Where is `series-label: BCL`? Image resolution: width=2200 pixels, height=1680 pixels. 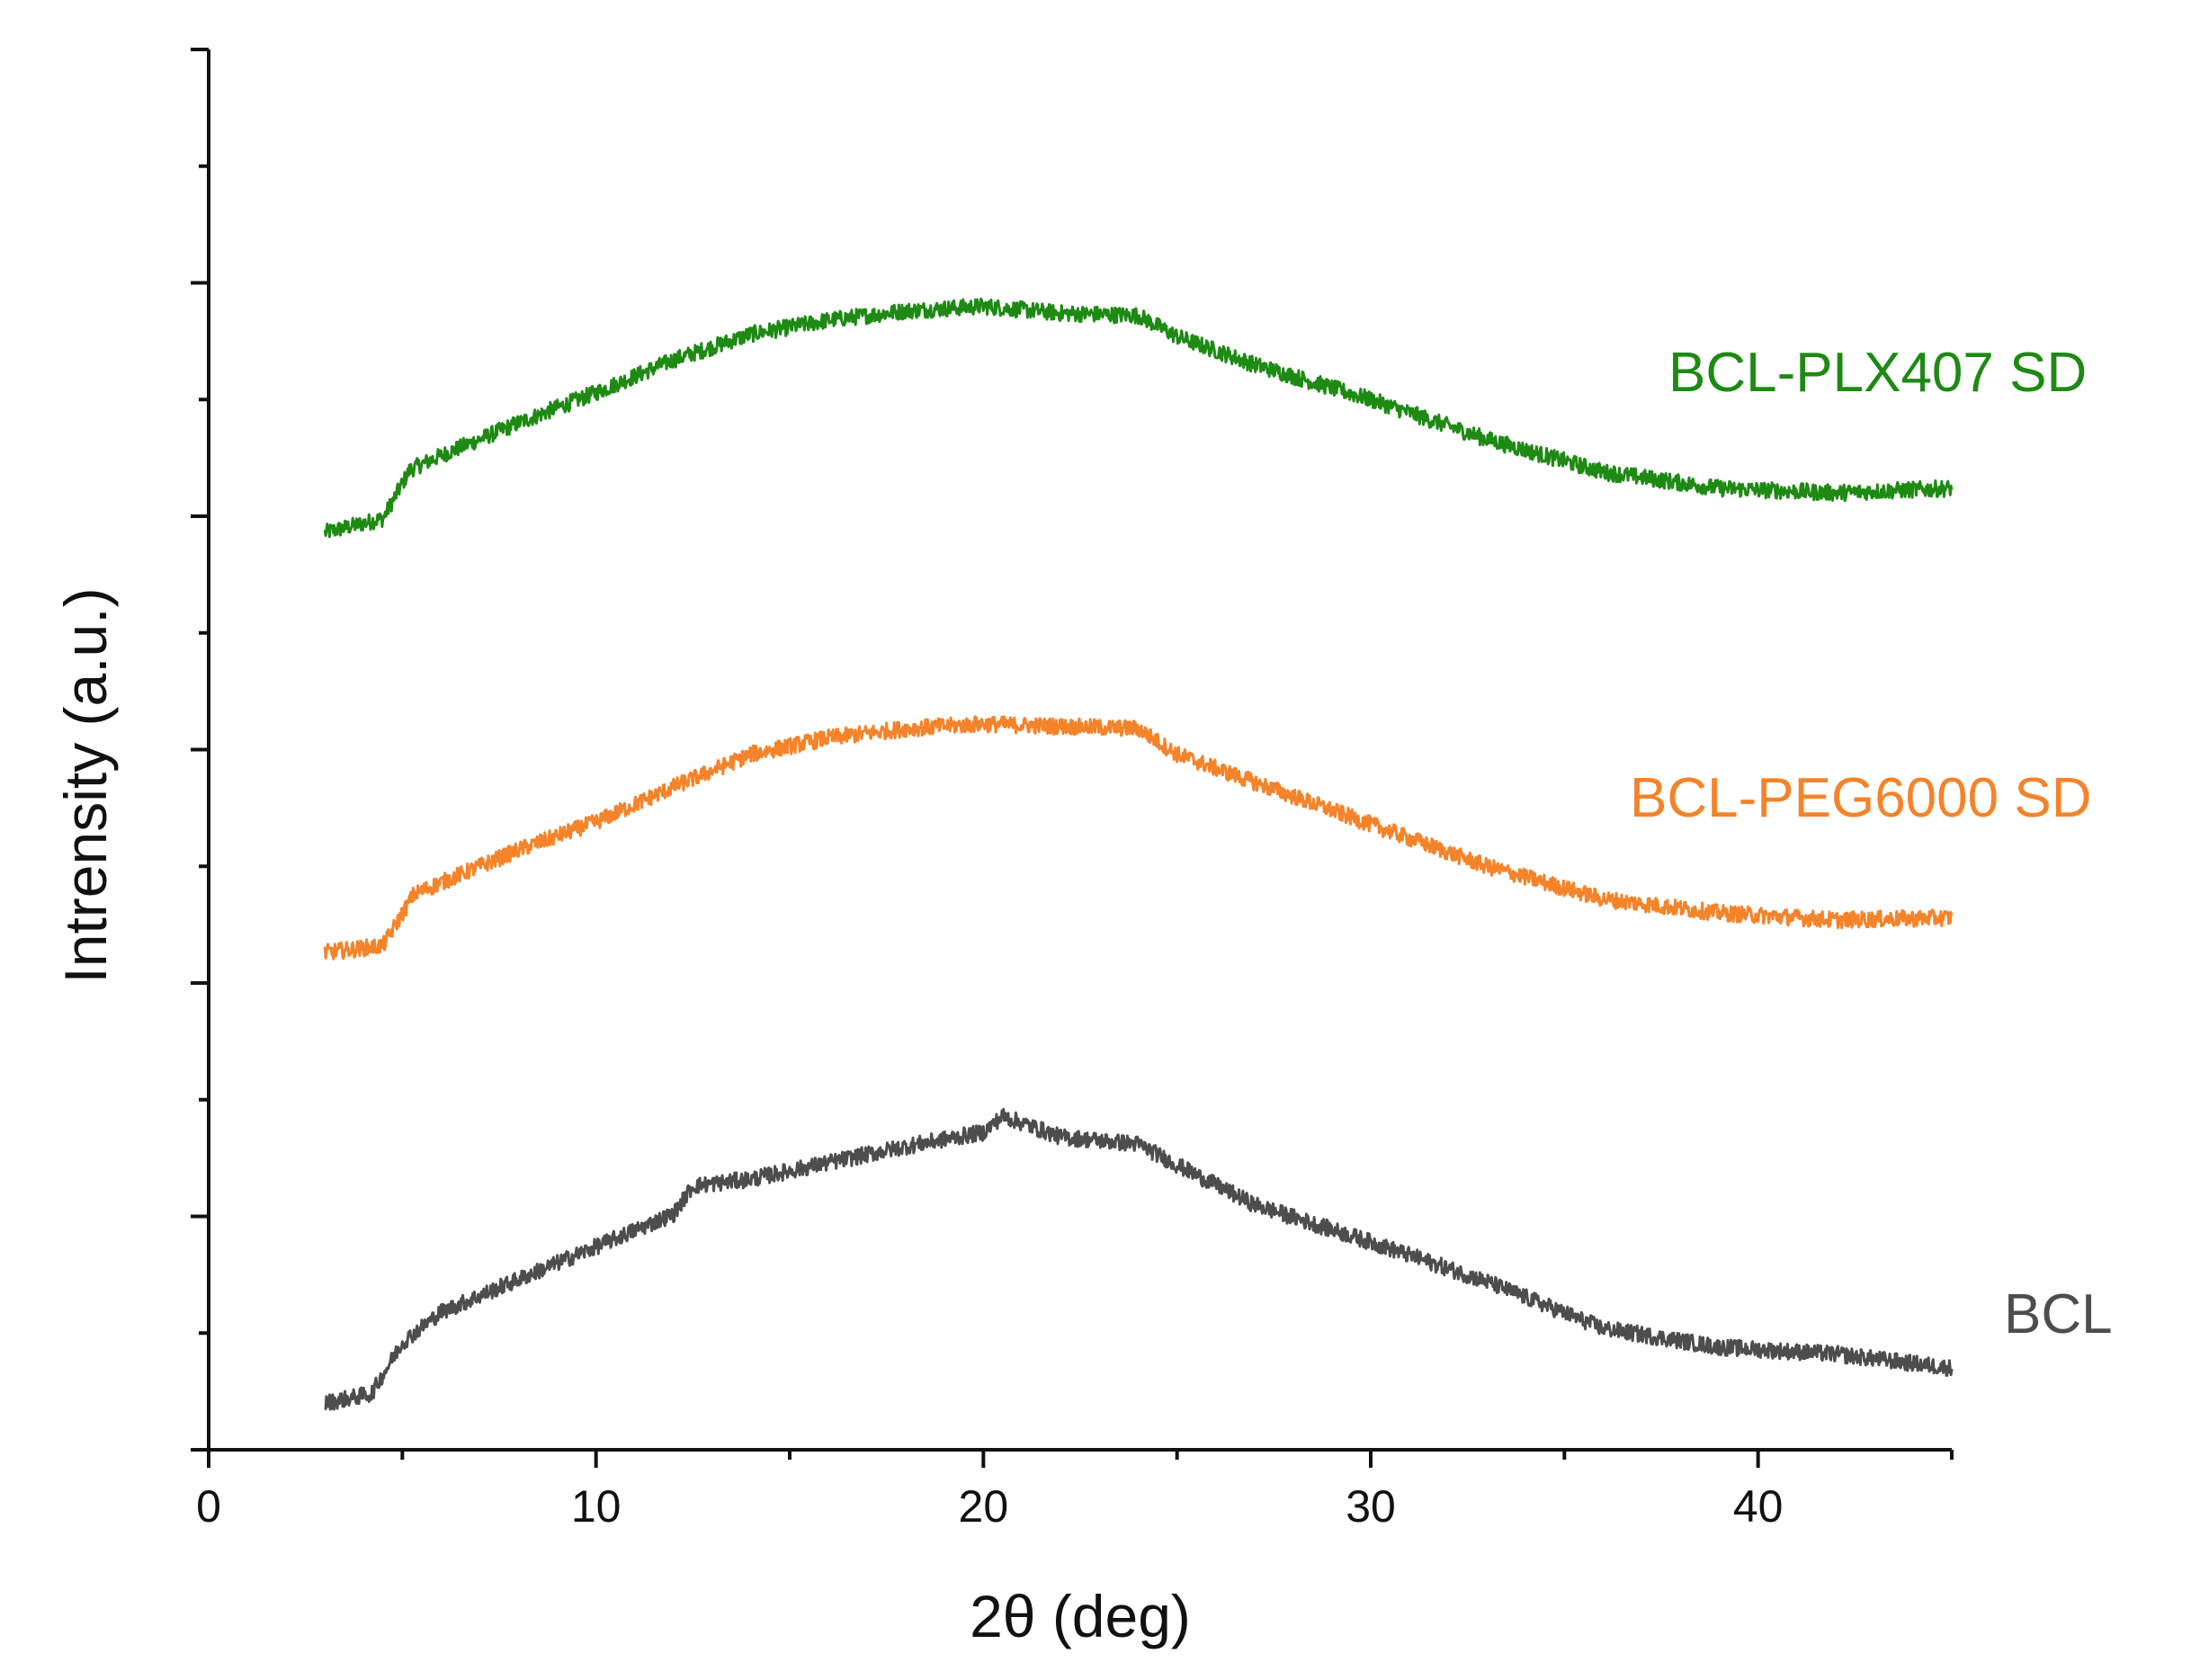
series-label: BCL is located at coordinates (2058, 1314).